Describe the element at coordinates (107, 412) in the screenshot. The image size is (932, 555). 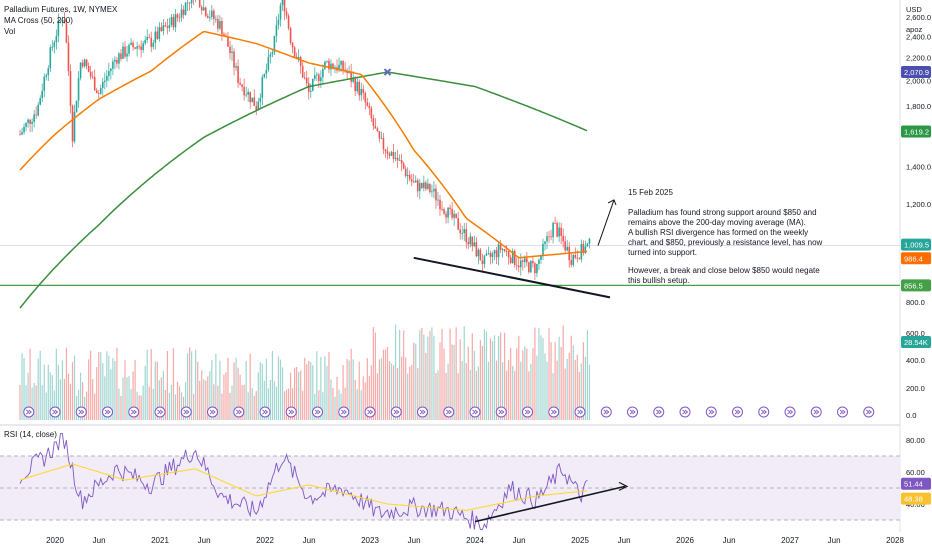
I see `event-icon-glyph` at that location.